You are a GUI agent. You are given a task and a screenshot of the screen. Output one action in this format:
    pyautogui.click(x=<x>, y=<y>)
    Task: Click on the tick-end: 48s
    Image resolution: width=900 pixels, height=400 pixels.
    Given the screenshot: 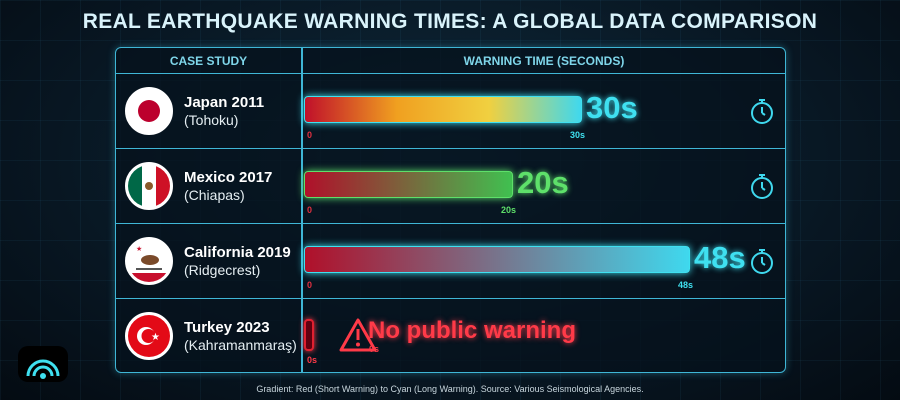 What is the action you would take?
    pyautogui.click(x=686, y=285)
    